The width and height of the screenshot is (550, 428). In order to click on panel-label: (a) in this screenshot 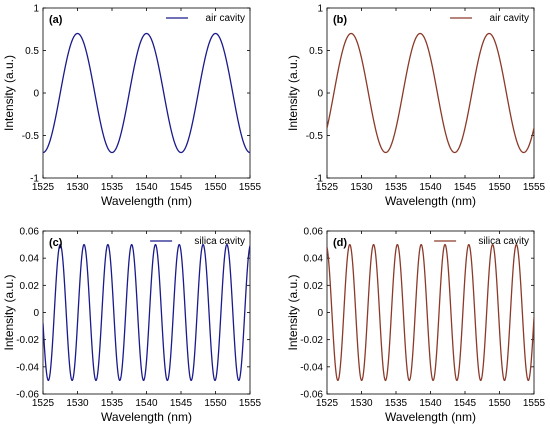, I will do `click(56, 20)`.